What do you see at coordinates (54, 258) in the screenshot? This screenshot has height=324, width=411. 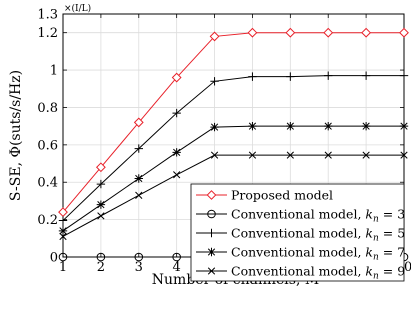 I see `y-tick-label: 0` at bounding box center [54, 258].